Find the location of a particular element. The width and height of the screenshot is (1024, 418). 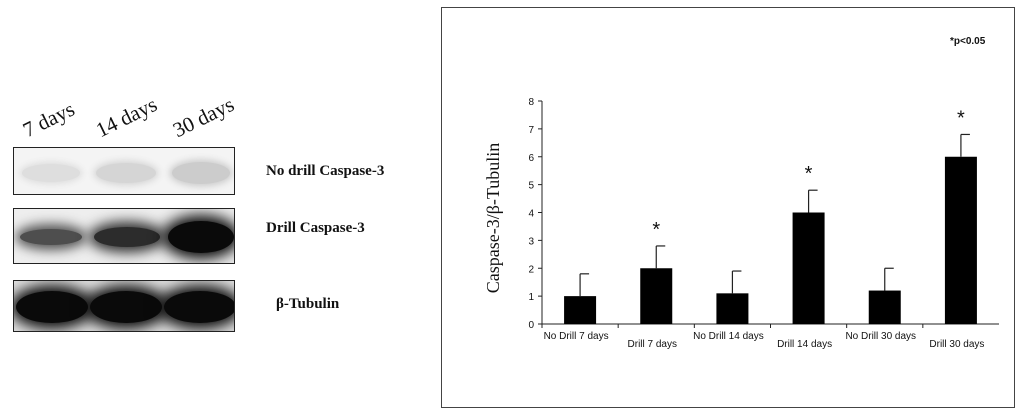

row-label-drill: Drill Caspase-3 is located at coordinates (315, 228).